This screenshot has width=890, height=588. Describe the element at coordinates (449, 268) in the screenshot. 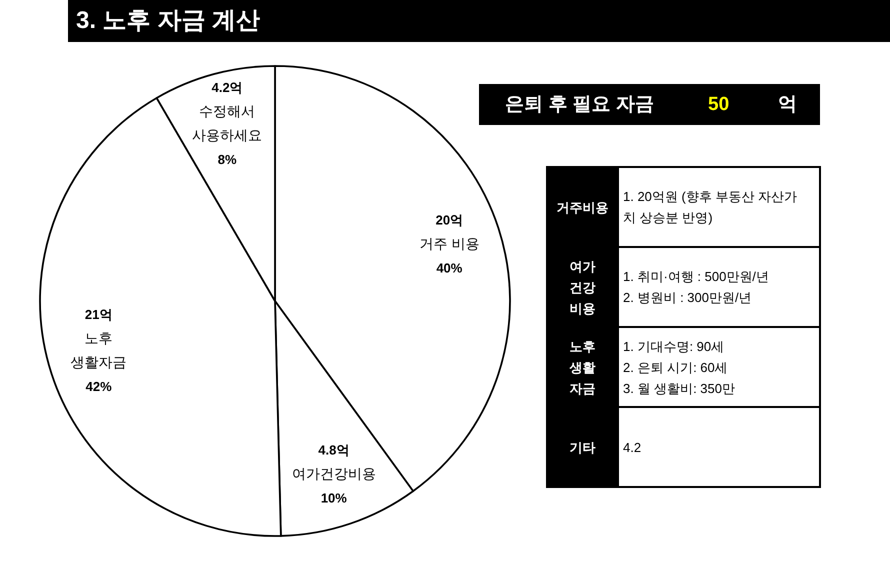

I see `text: 40%` at that location.